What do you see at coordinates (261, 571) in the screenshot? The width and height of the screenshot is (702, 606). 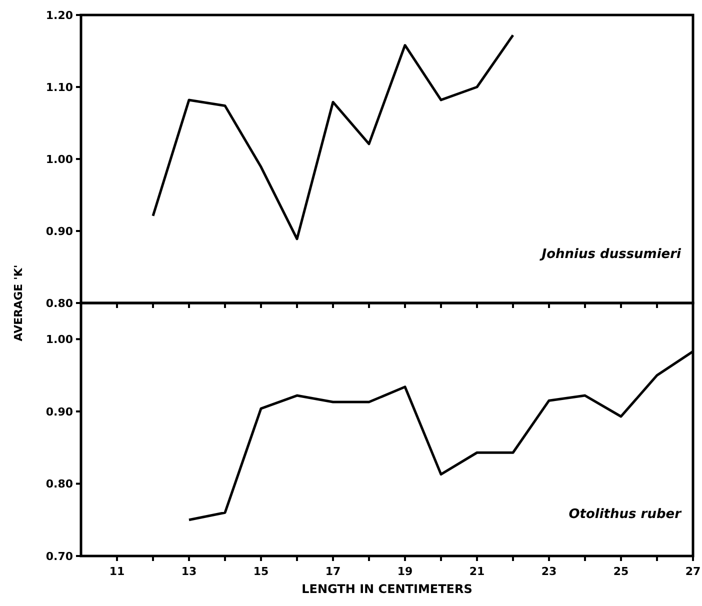 I see `x-tick-label: 15` at bounding box center [261, 571].